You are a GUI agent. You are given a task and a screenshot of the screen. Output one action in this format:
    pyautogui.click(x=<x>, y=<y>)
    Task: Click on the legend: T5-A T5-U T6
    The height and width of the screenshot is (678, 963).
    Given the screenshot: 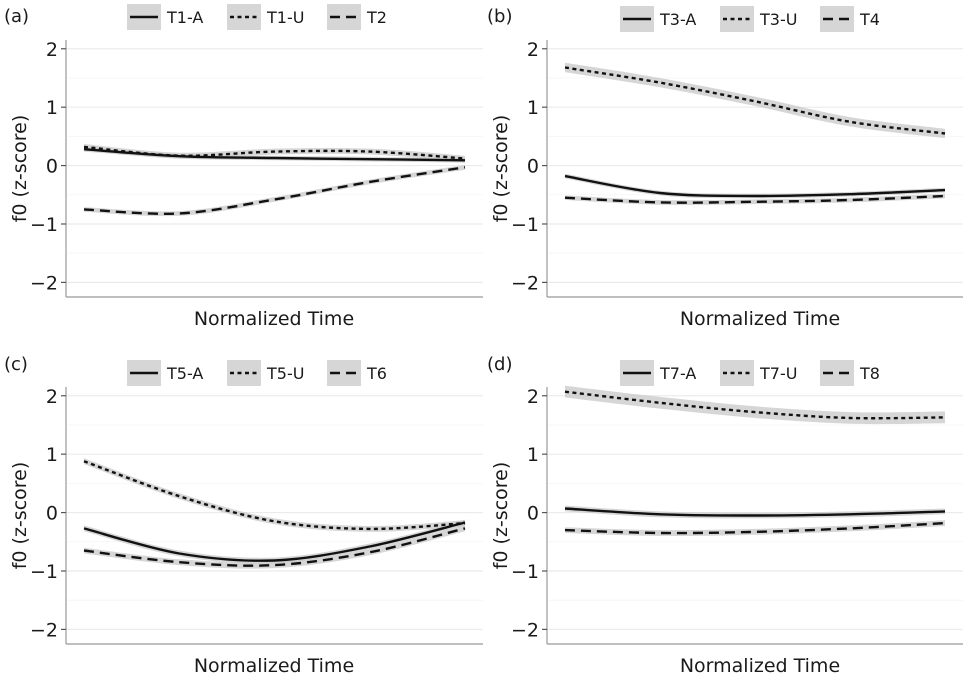 What is the action you would take?
    pyautogui.click(x=257, y=373)
    